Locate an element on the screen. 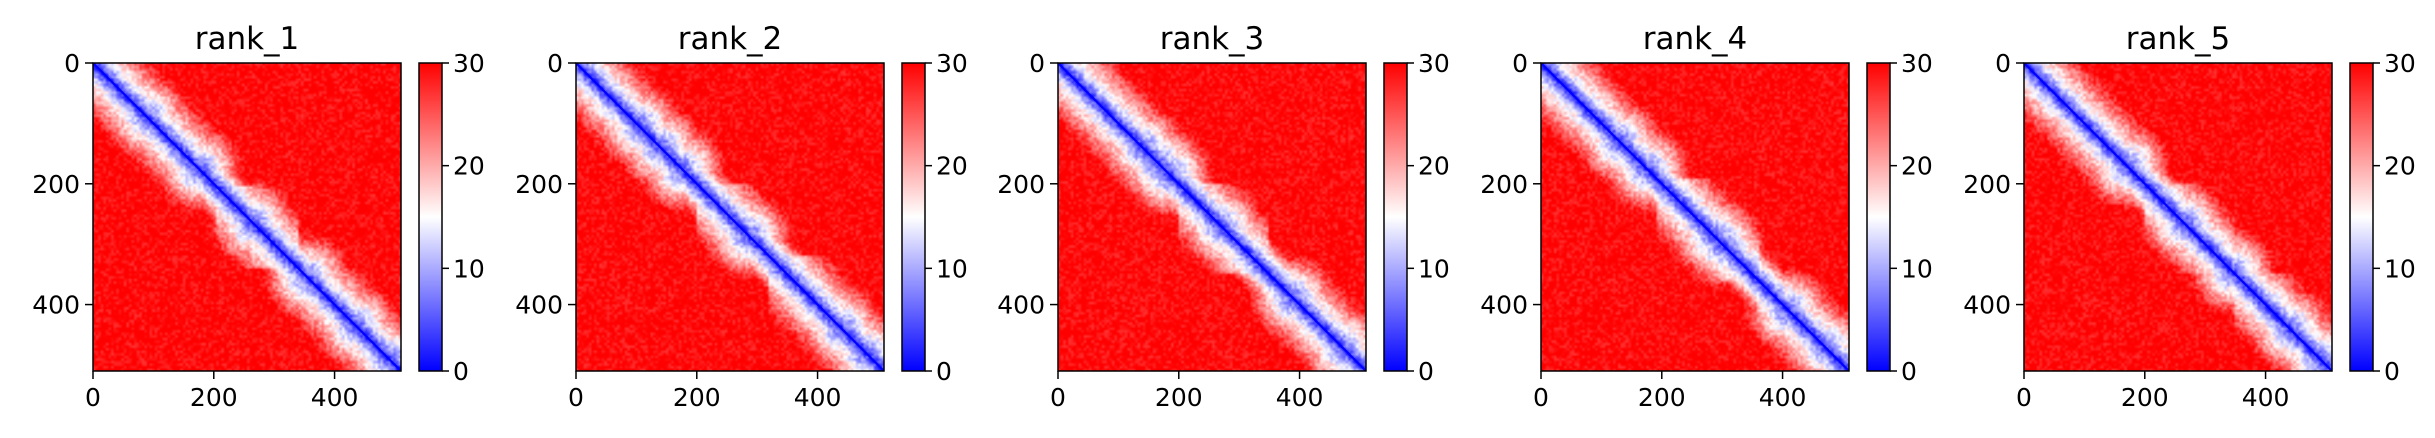 This screenshot has width=2435, height=438. panel-title: rank_1 is located at coordinates (247, 39).